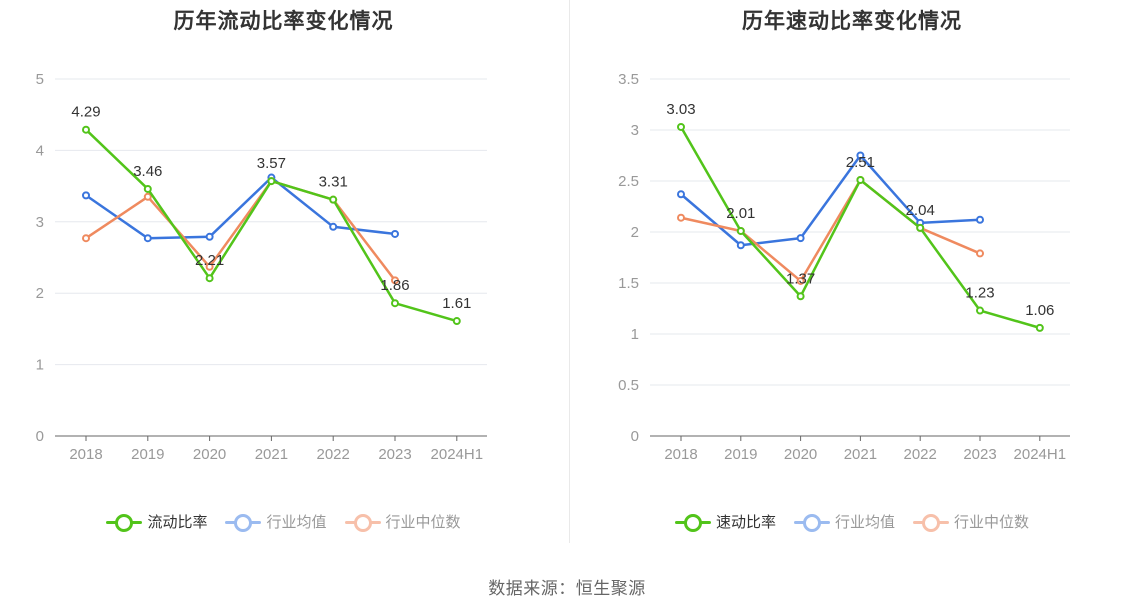 This screenshot has width=1134, height=612. What do you see at coordinates (628, 181) in the screenshot?
I see `y-tick-label: 2.5` at bounding box center [628, 181].